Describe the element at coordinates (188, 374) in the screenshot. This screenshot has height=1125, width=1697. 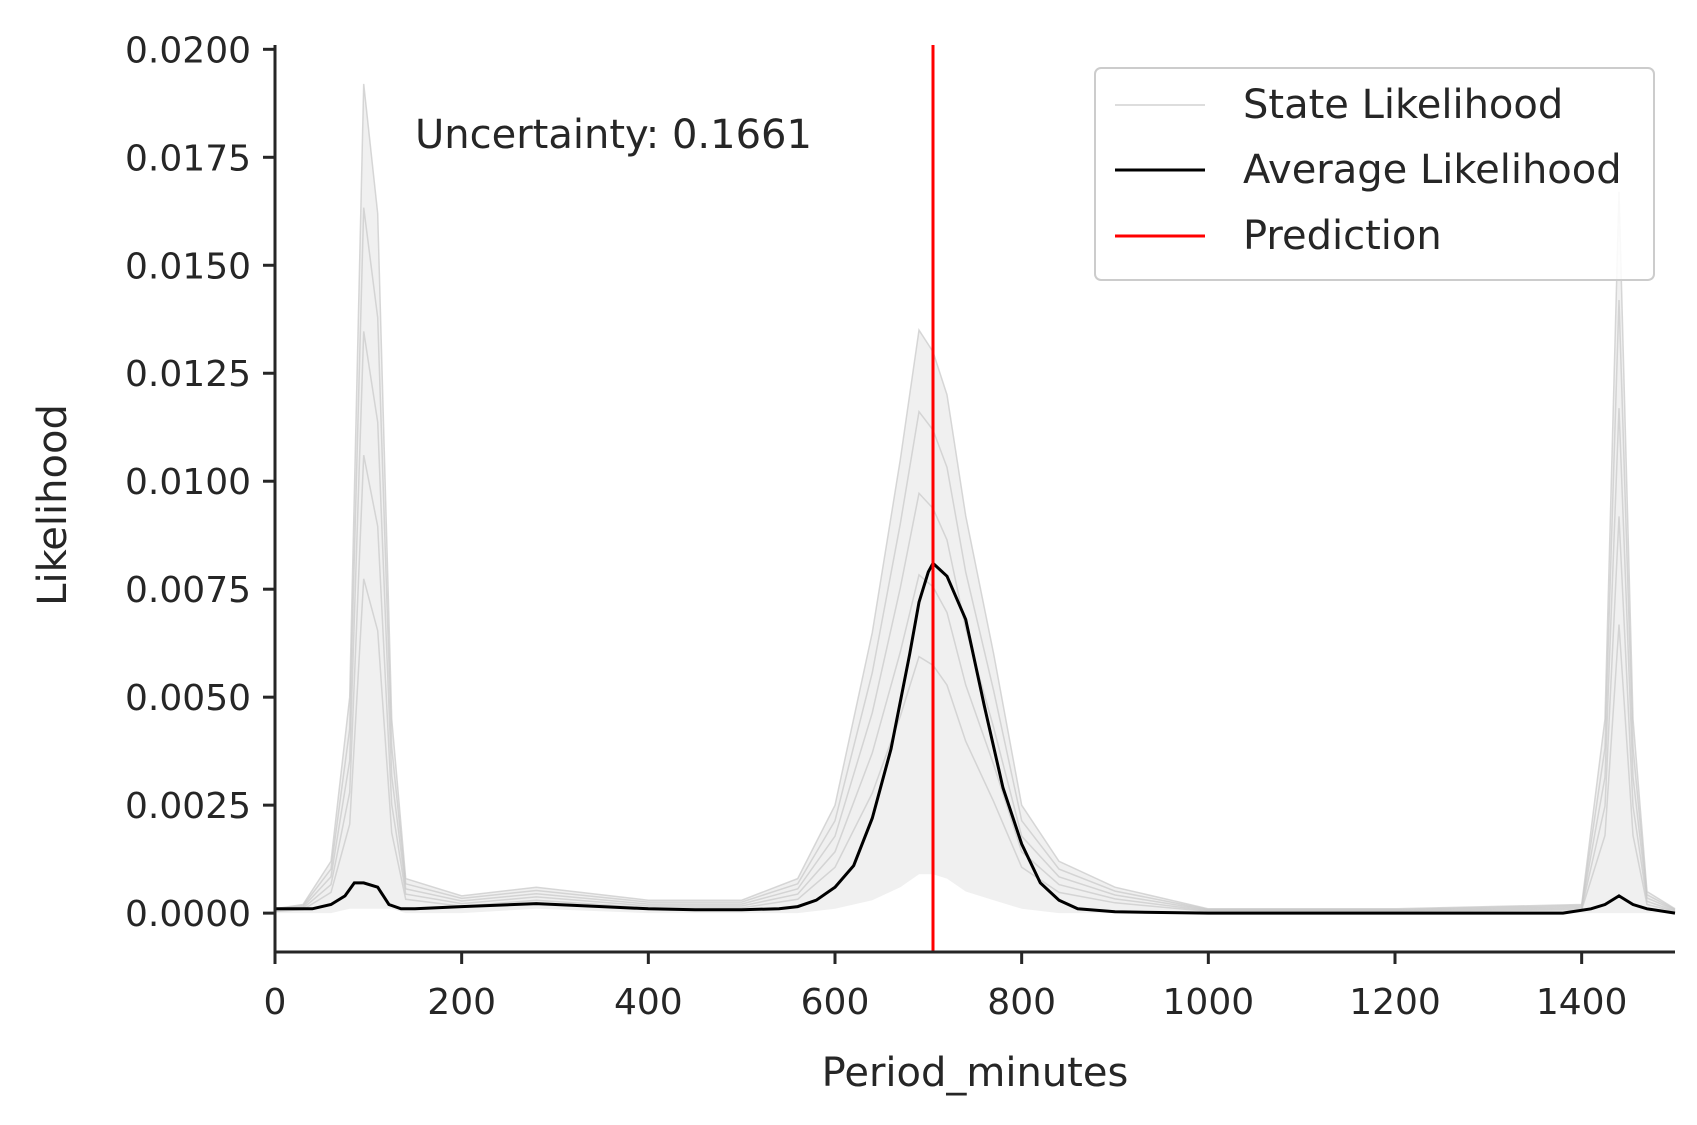
I see `y-tick-label: 0.0125` at that location.